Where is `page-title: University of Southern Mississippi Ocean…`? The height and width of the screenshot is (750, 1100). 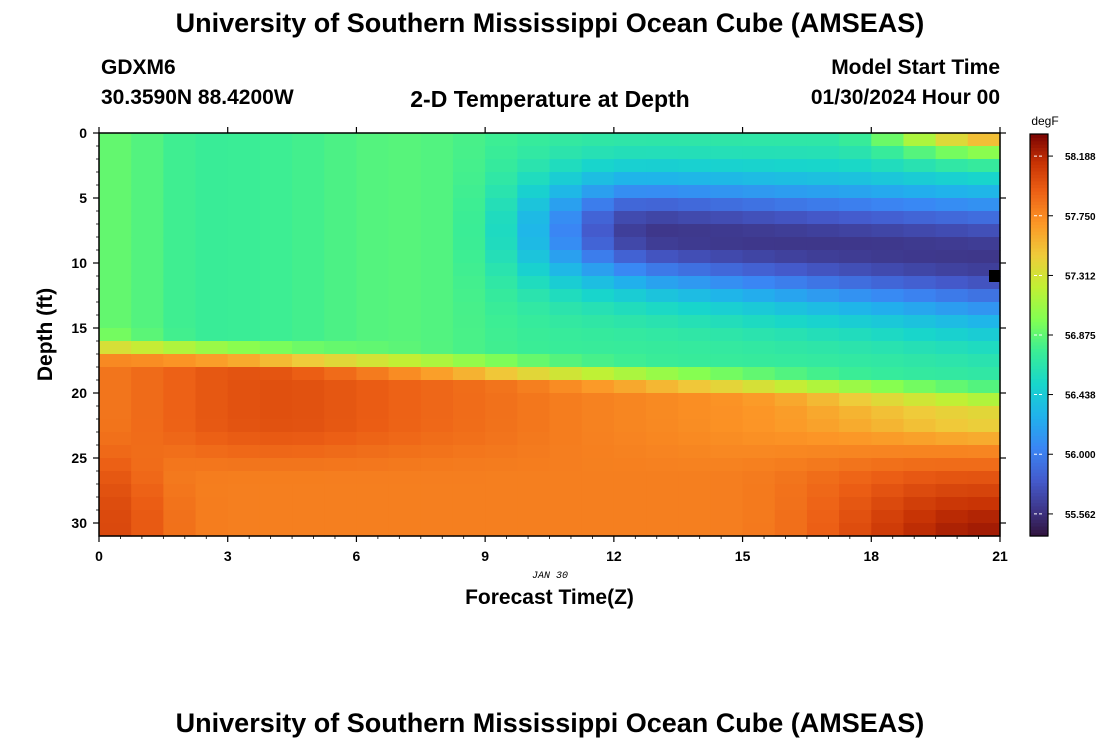 page-title: University of Southern Mississippi Ocean… is located at coordinates (550, 23).